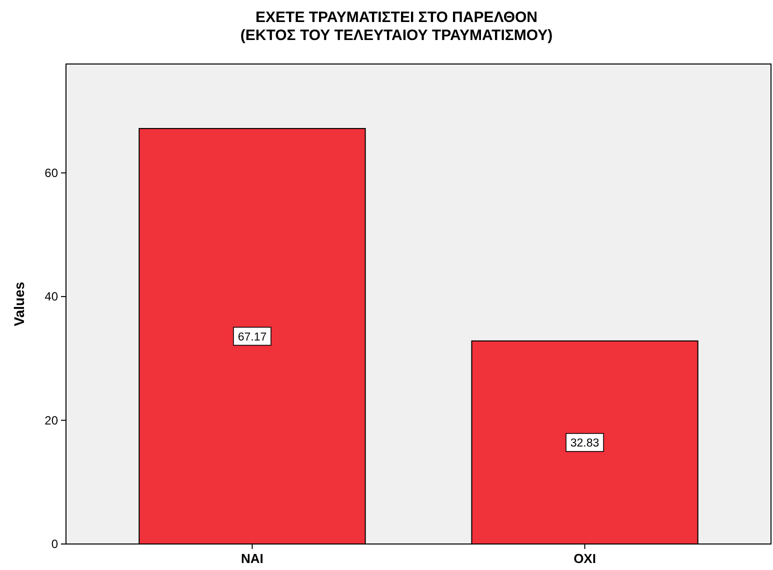 The width and height of the screenshot is (773, 570). I want to click on x-tick-label: ΝΑΙ, so click(252, 558).